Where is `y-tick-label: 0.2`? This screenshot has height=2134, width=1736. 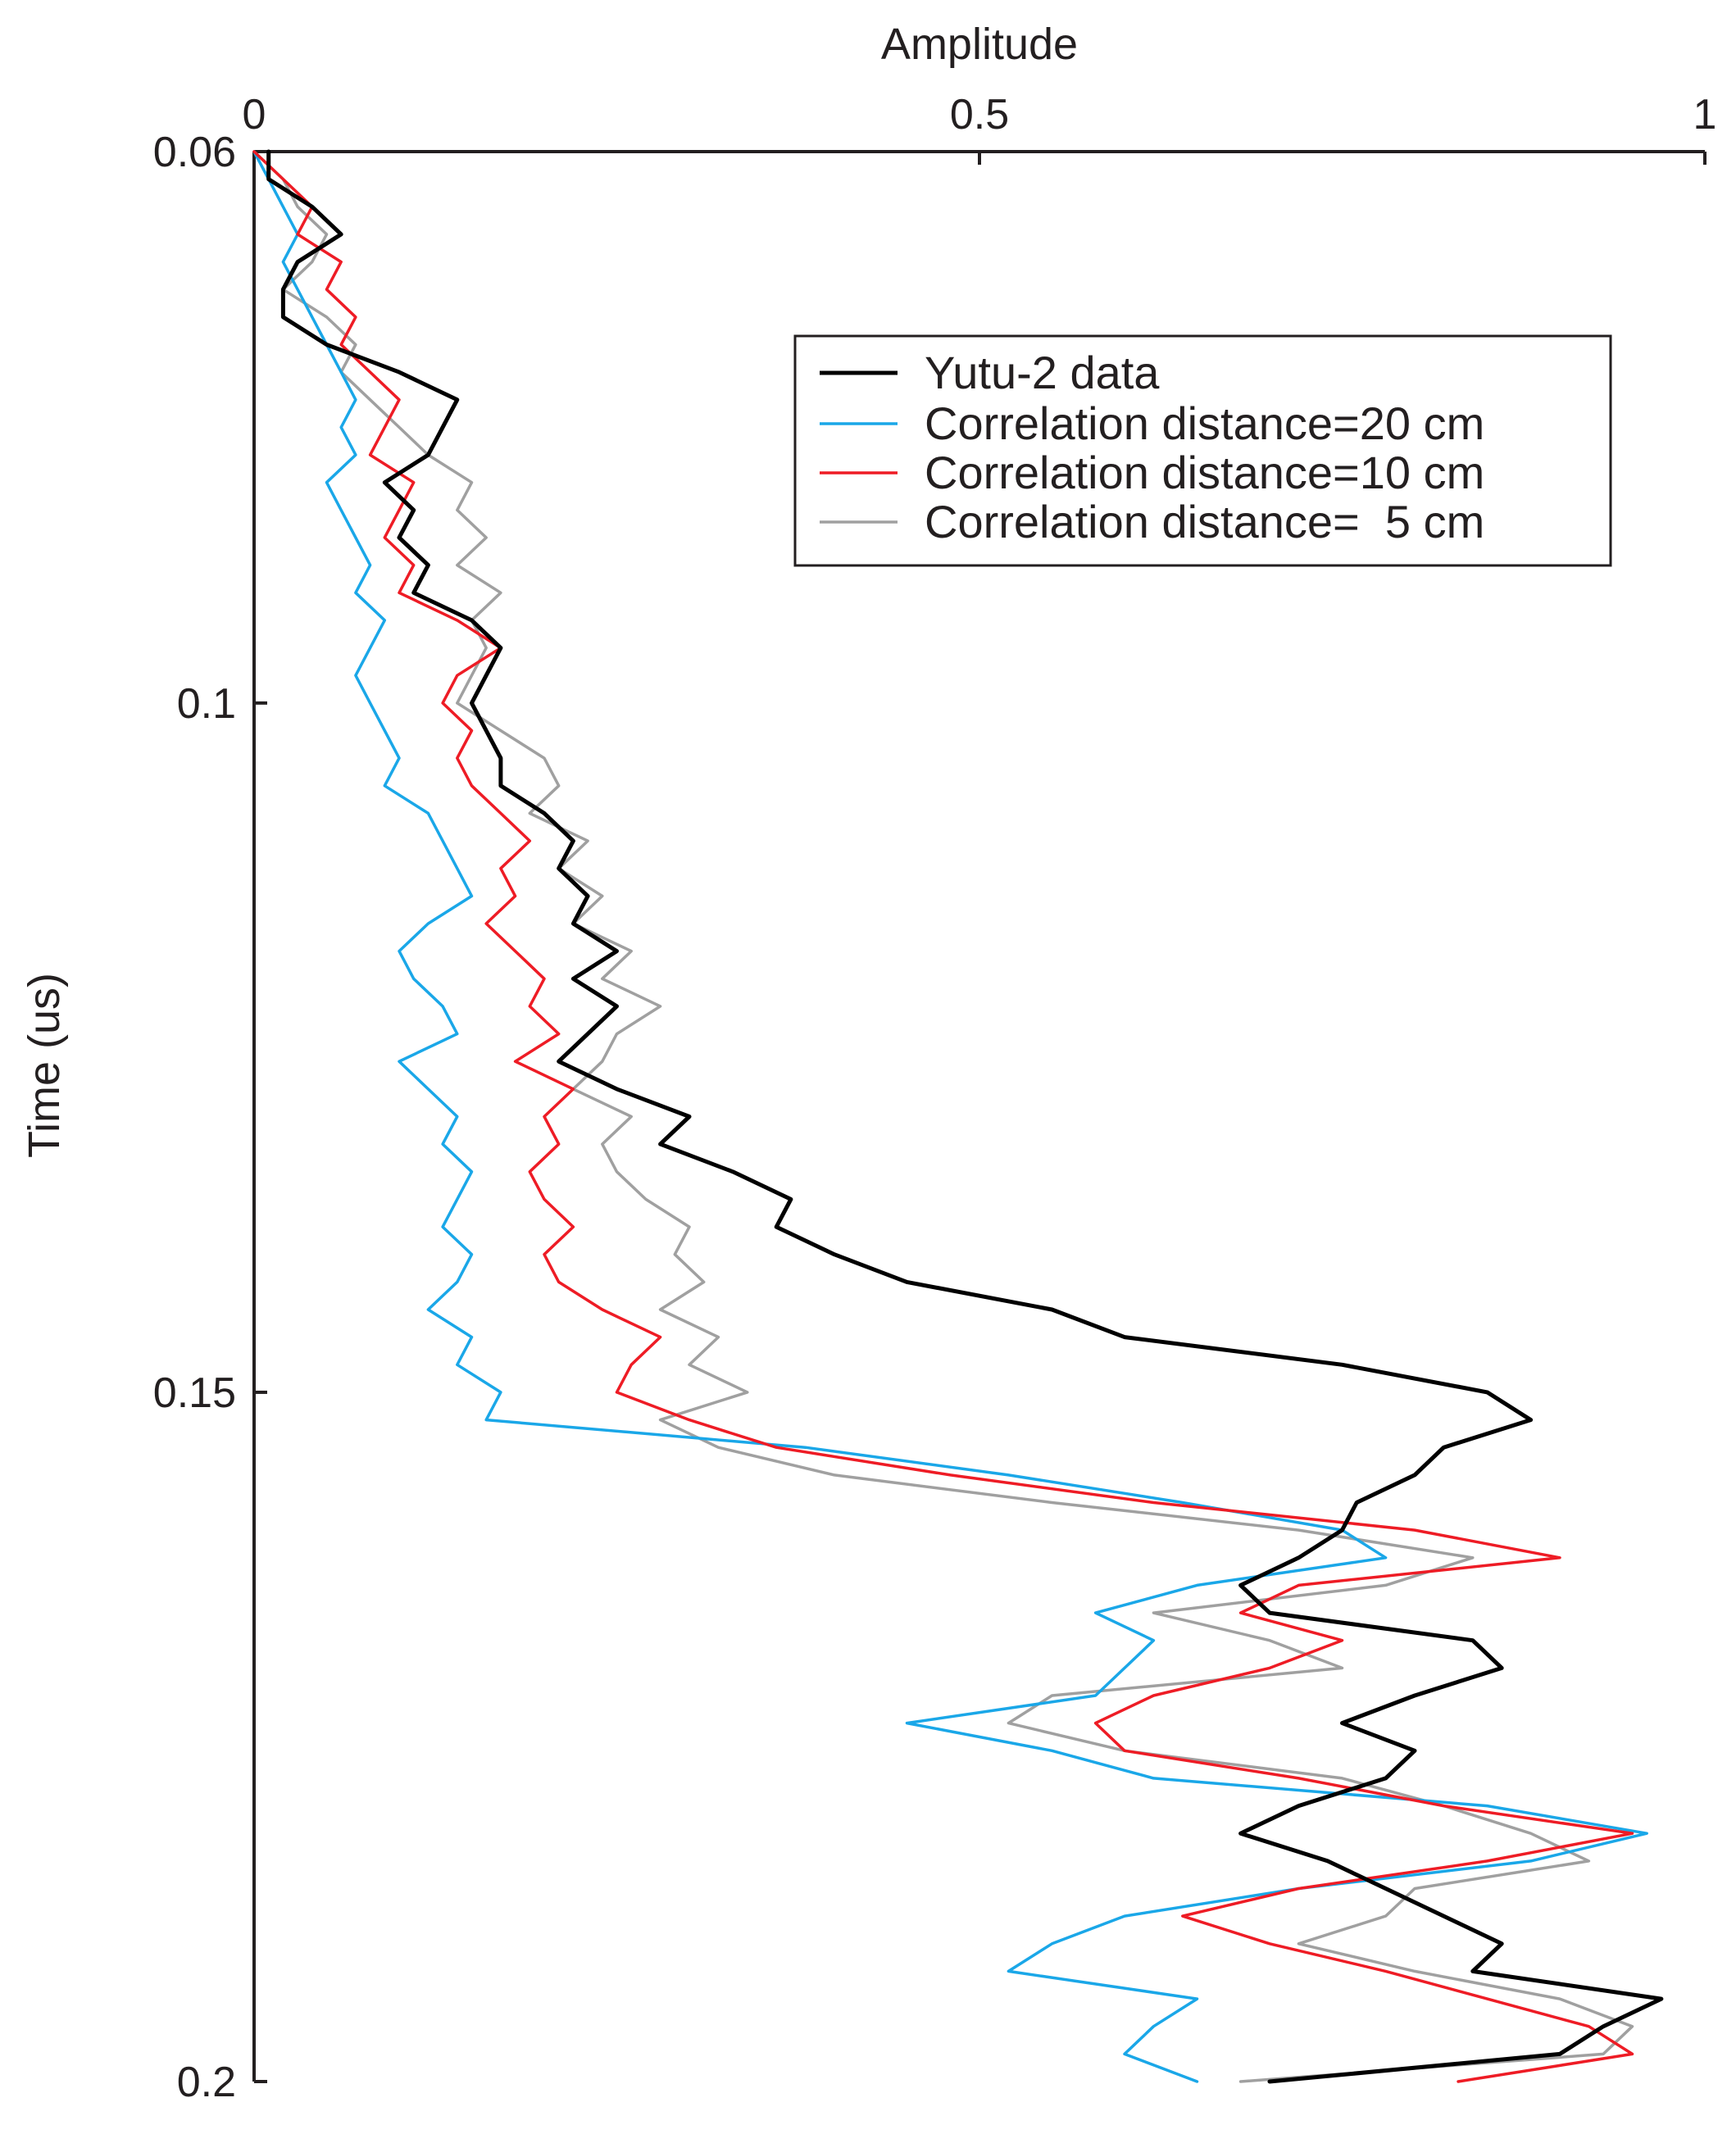 y-tick-label: 0.2 is located at coordinates (206, 2082).